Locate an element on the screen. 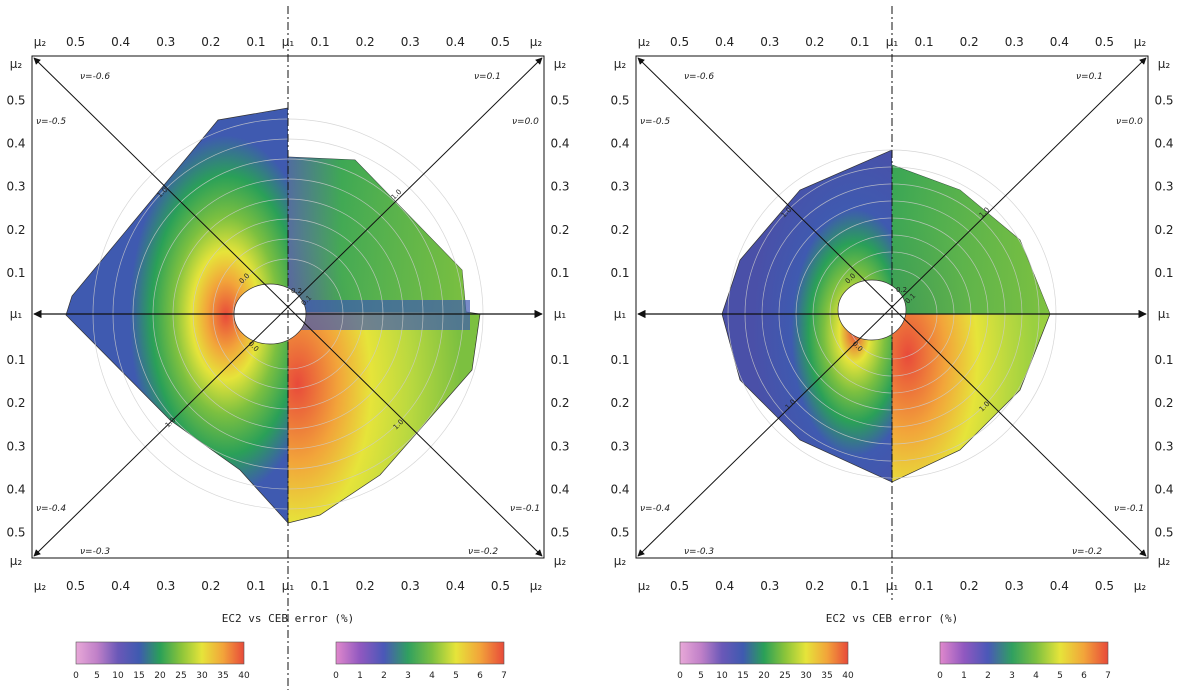  colorbar-tick-label: 7 is located at coordinates (1108, 676).